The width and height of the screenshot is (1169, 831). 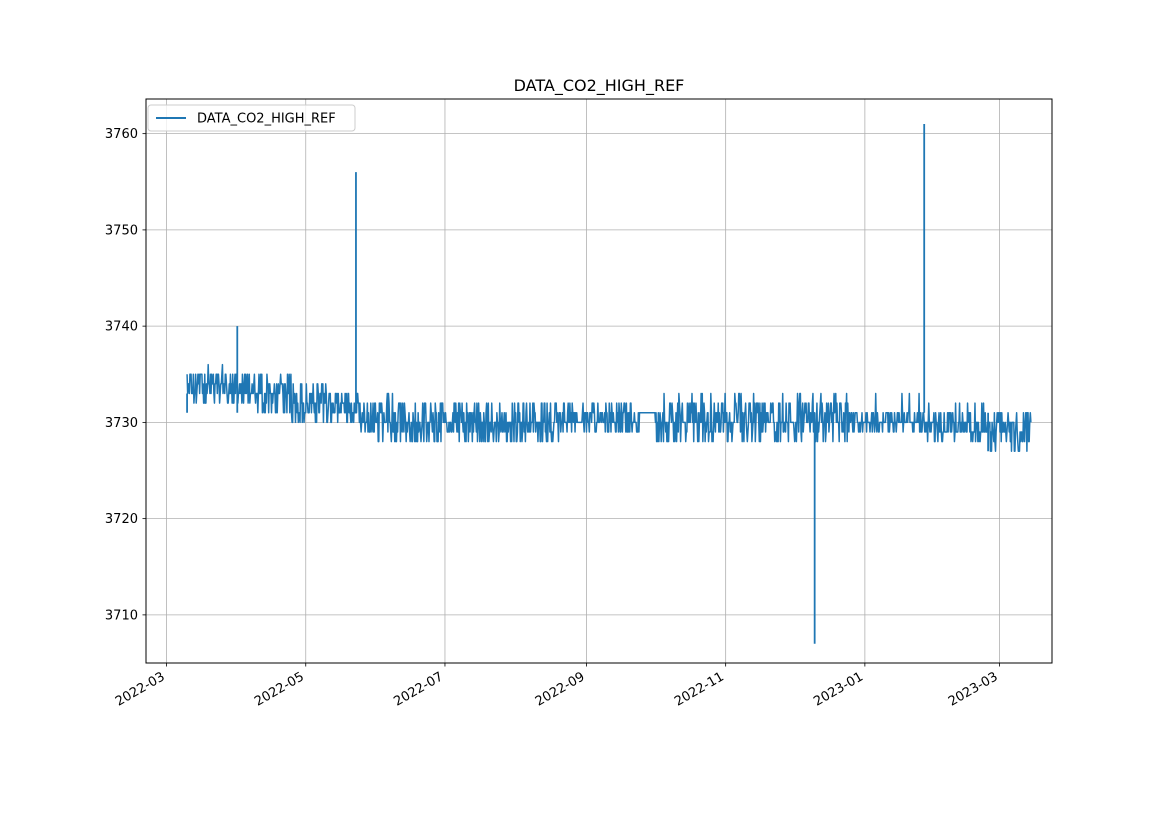 I want to click on y-tick-label: 3730, so click(x=121, y=423).